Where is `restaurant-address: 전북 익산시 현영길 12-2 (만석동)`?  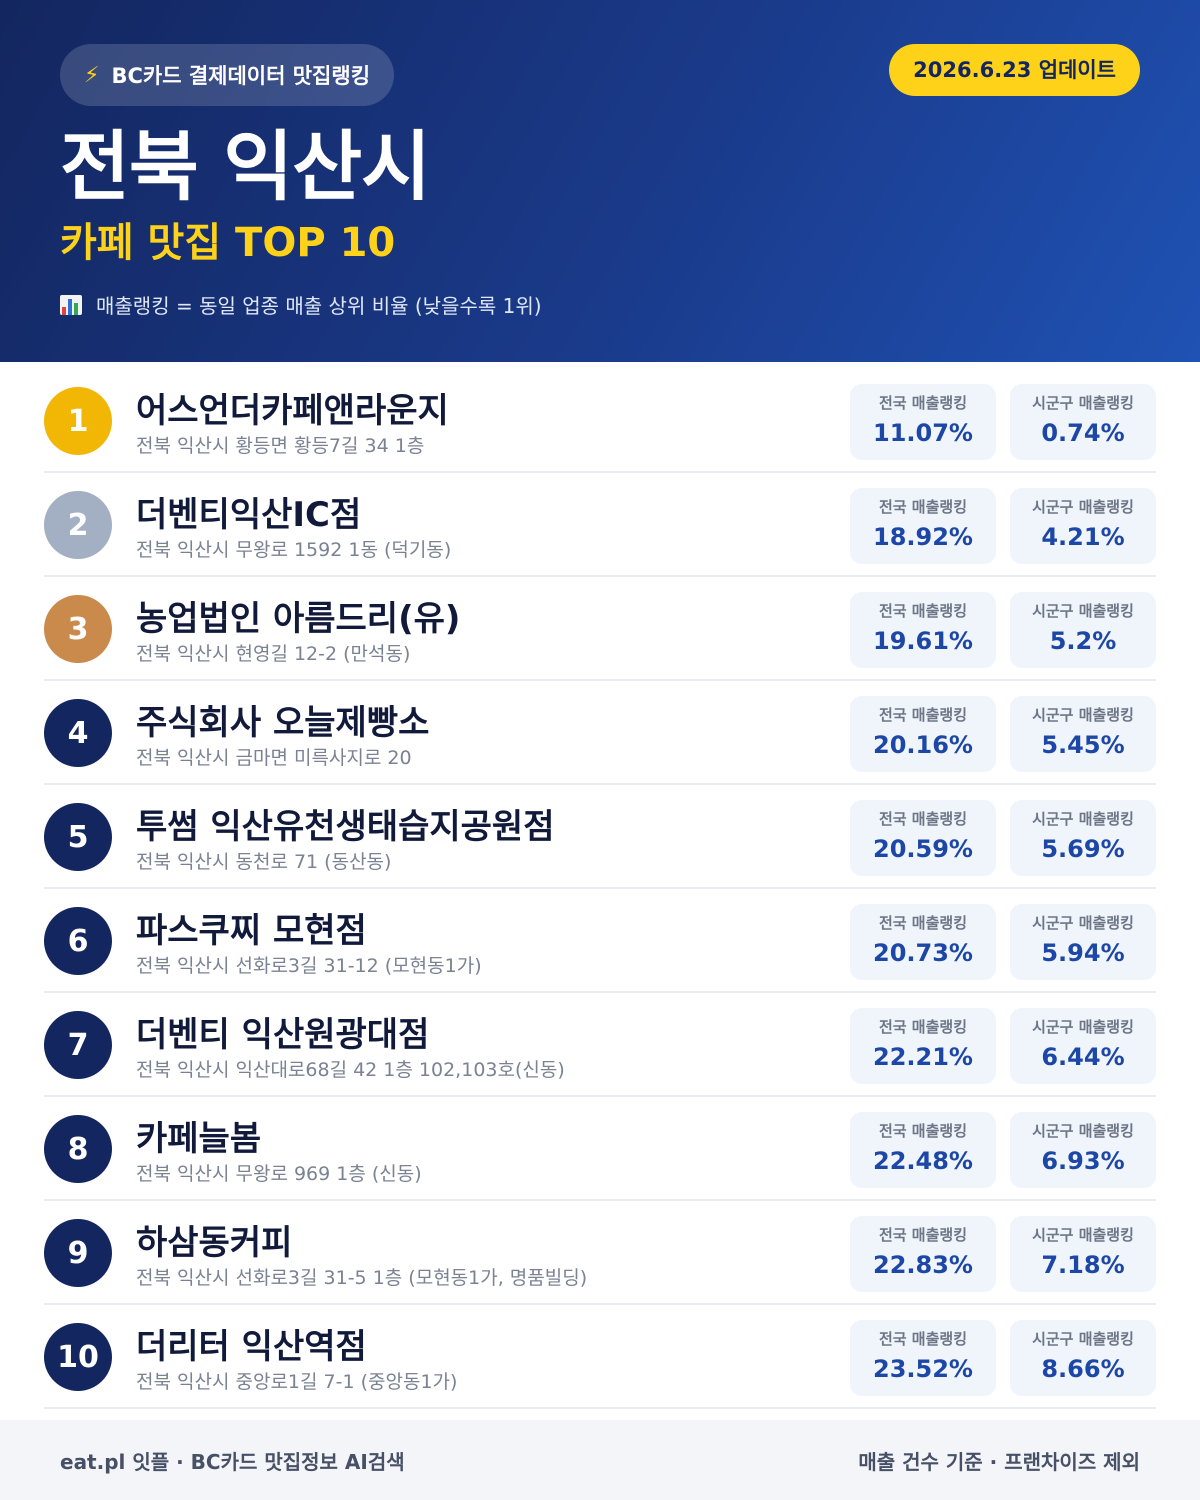 restaurant-address: 전북 익산시 현영길 12-2 (만석동) is located at coordinates (273, 654).